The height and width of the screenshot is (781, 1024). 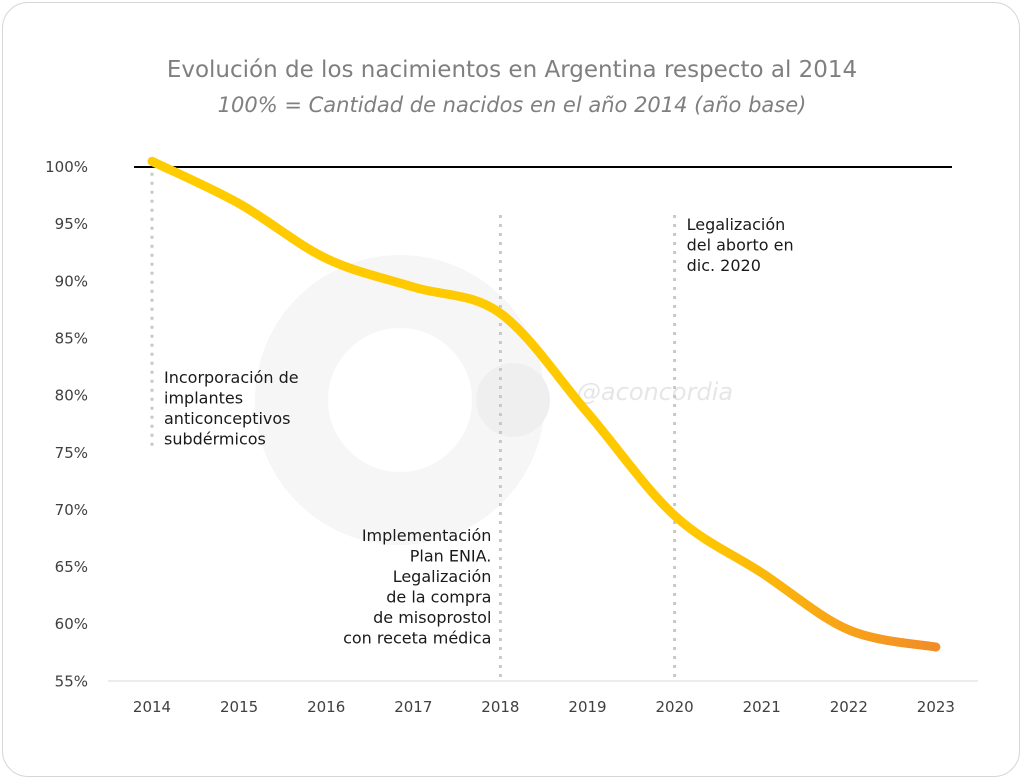 I want to click on y-tick-label: 95%, so click(x=71, y=224).